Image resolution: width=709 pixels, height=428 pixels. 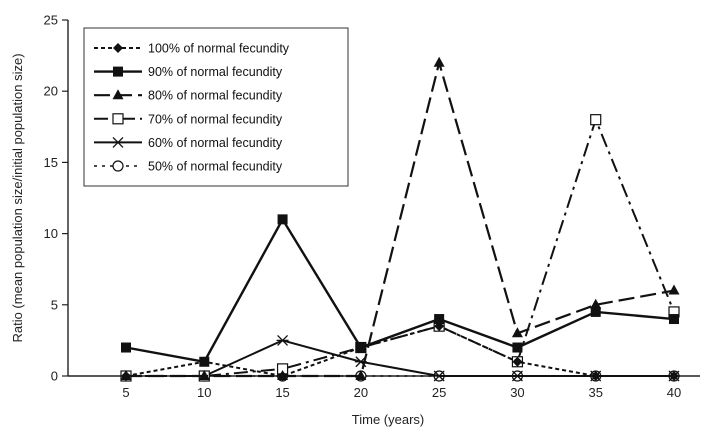 I want to click on legend-label: 60% of normal fecundity, so click(x=215, y=143).